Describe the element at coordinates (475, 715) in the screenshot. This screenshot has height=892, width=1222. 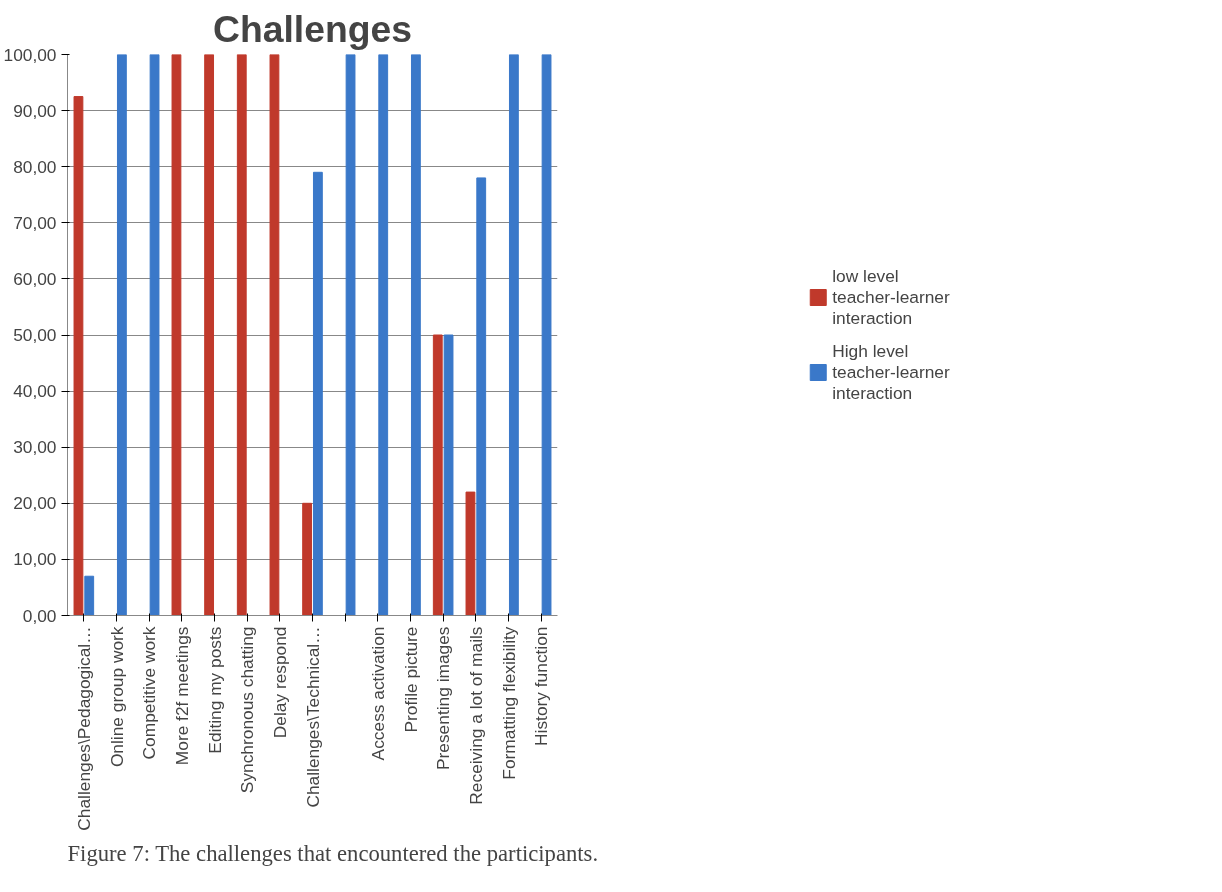
I see `x-tick-label: Receiving a lot of mails` at that location.